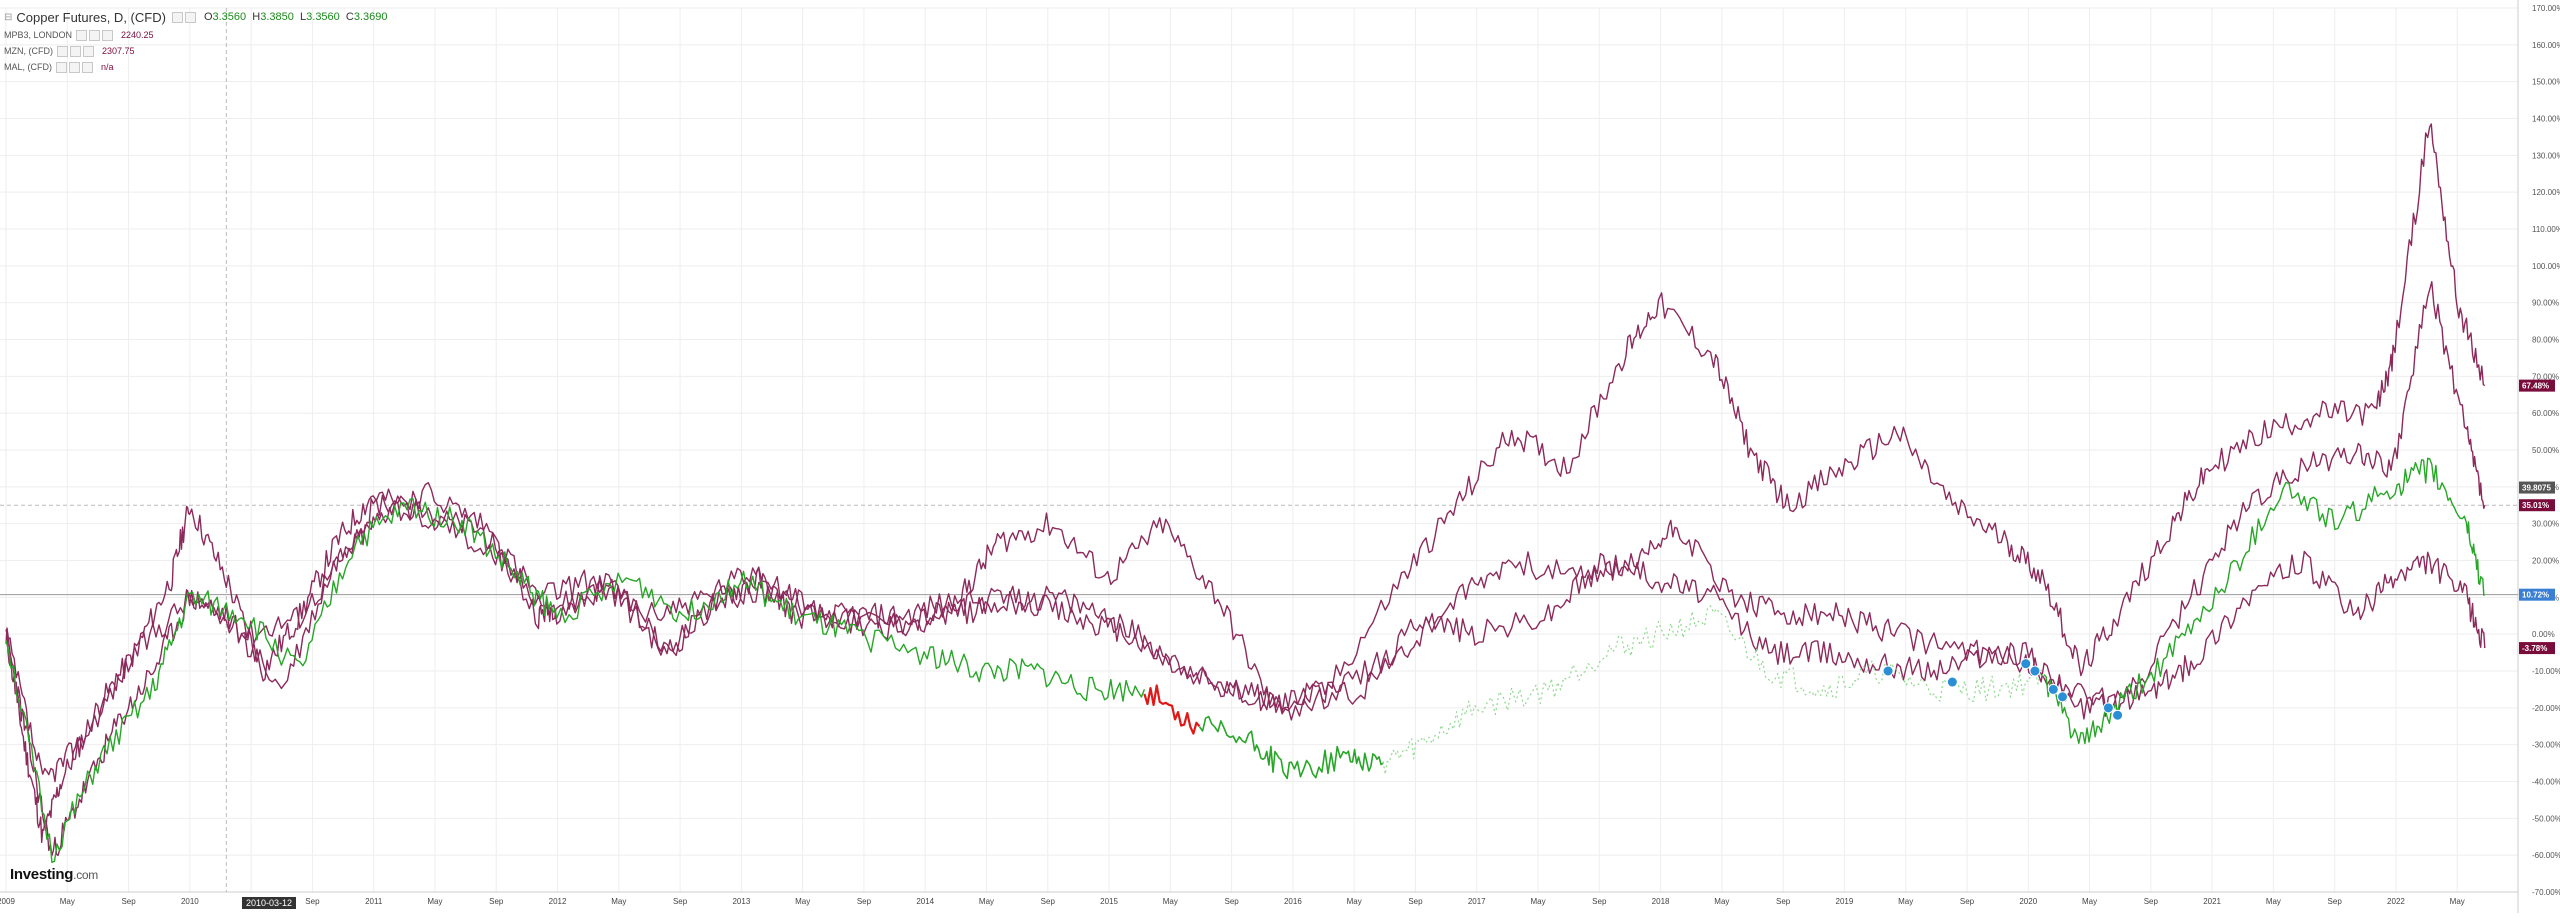  Describe the element at coordinates (1172, 709) in the screenshot. I see `copper-line-red` at that location.